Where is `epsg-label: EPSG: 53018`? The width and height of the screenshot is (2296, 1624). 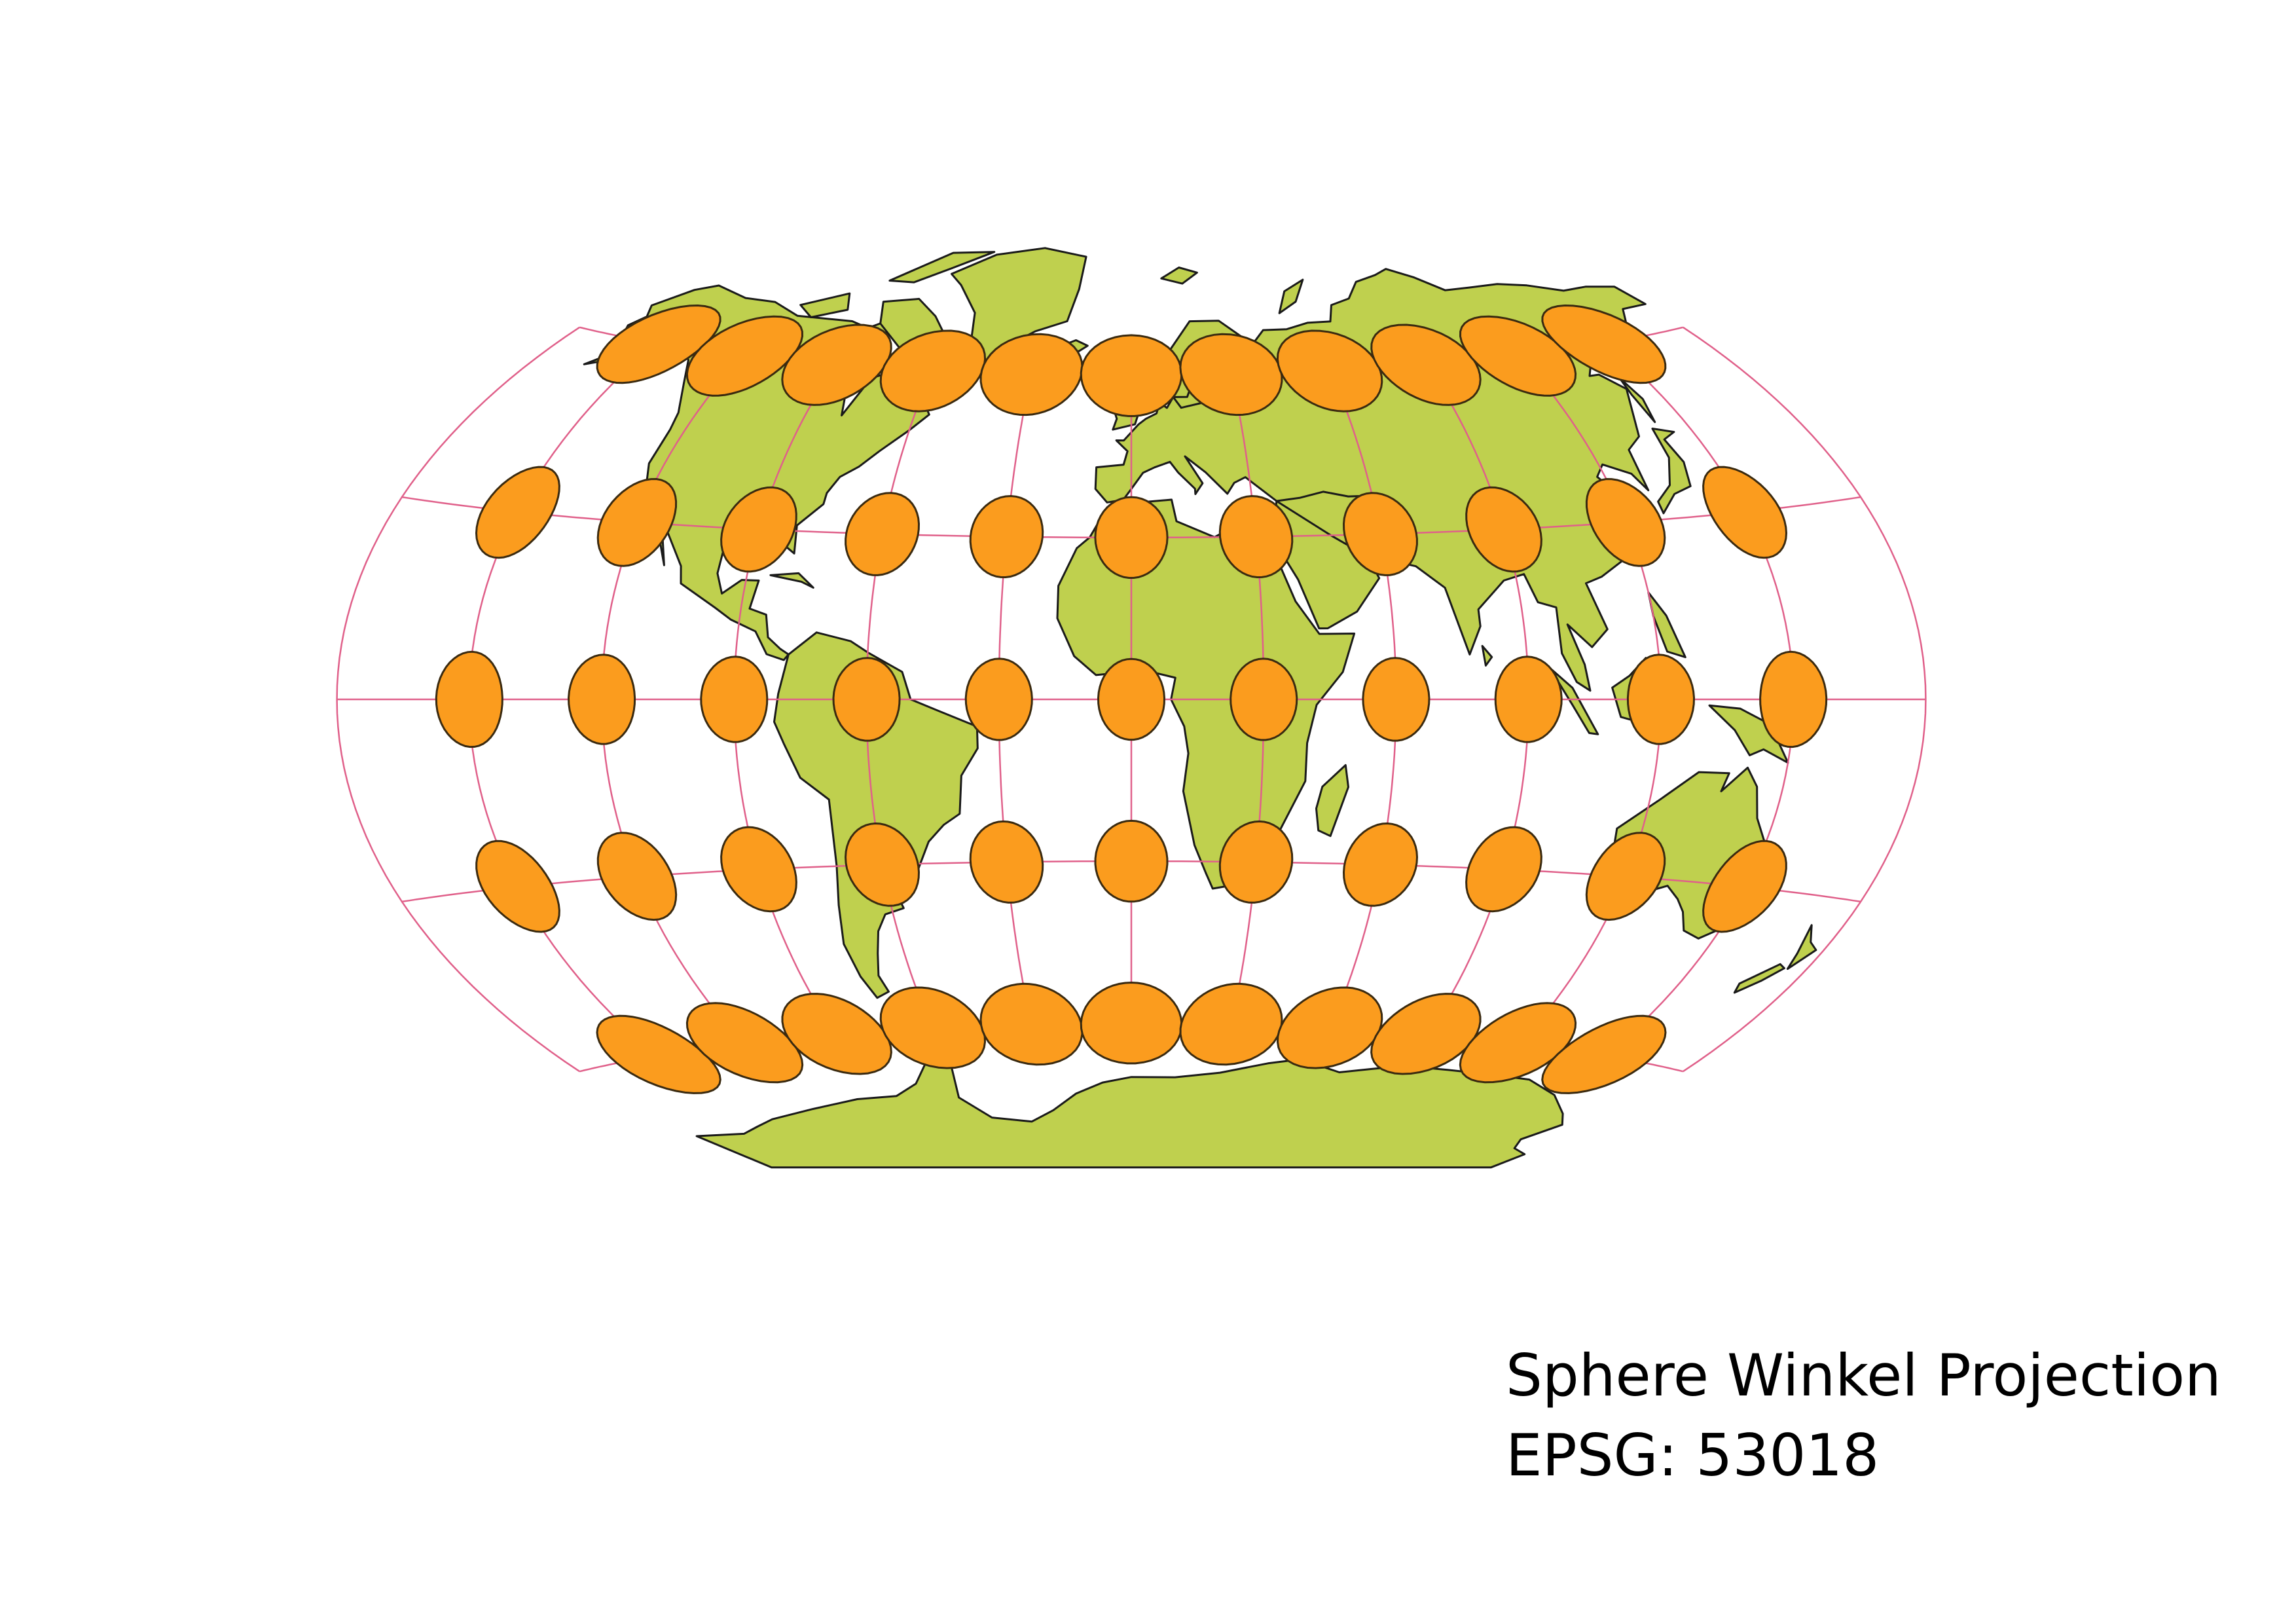 epsg-label: EPSG: 53018 is located at coordinates (1693, 1455).